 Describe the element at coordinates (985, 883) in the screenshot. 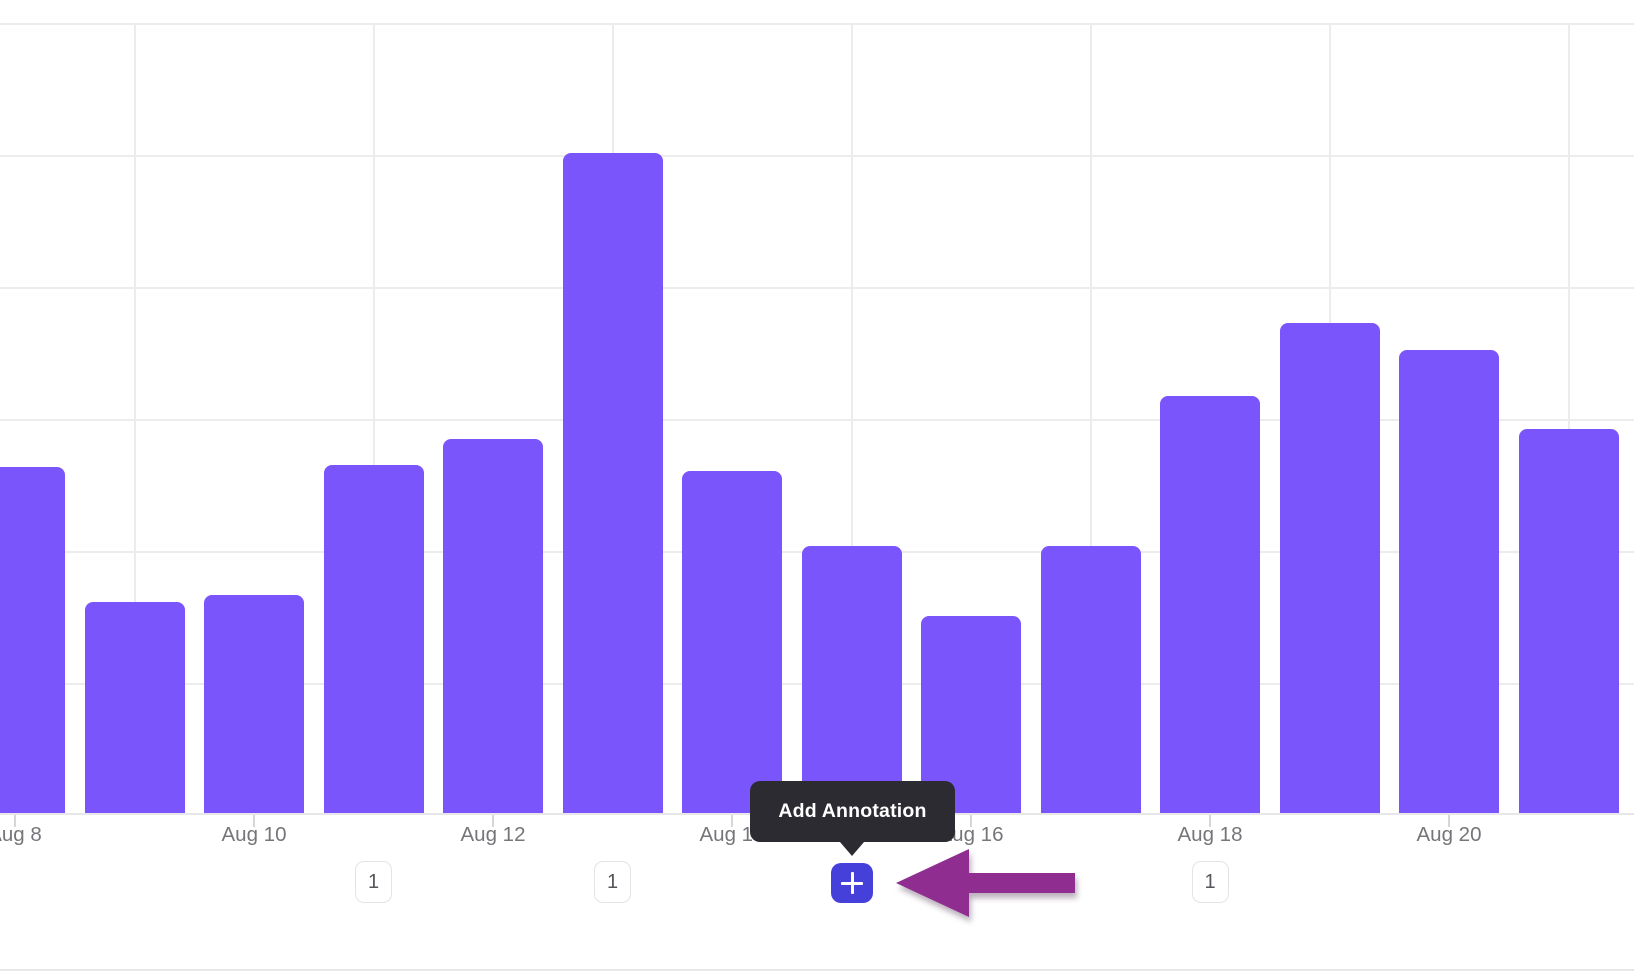

I see `pointer-arrow-icon` at that location.